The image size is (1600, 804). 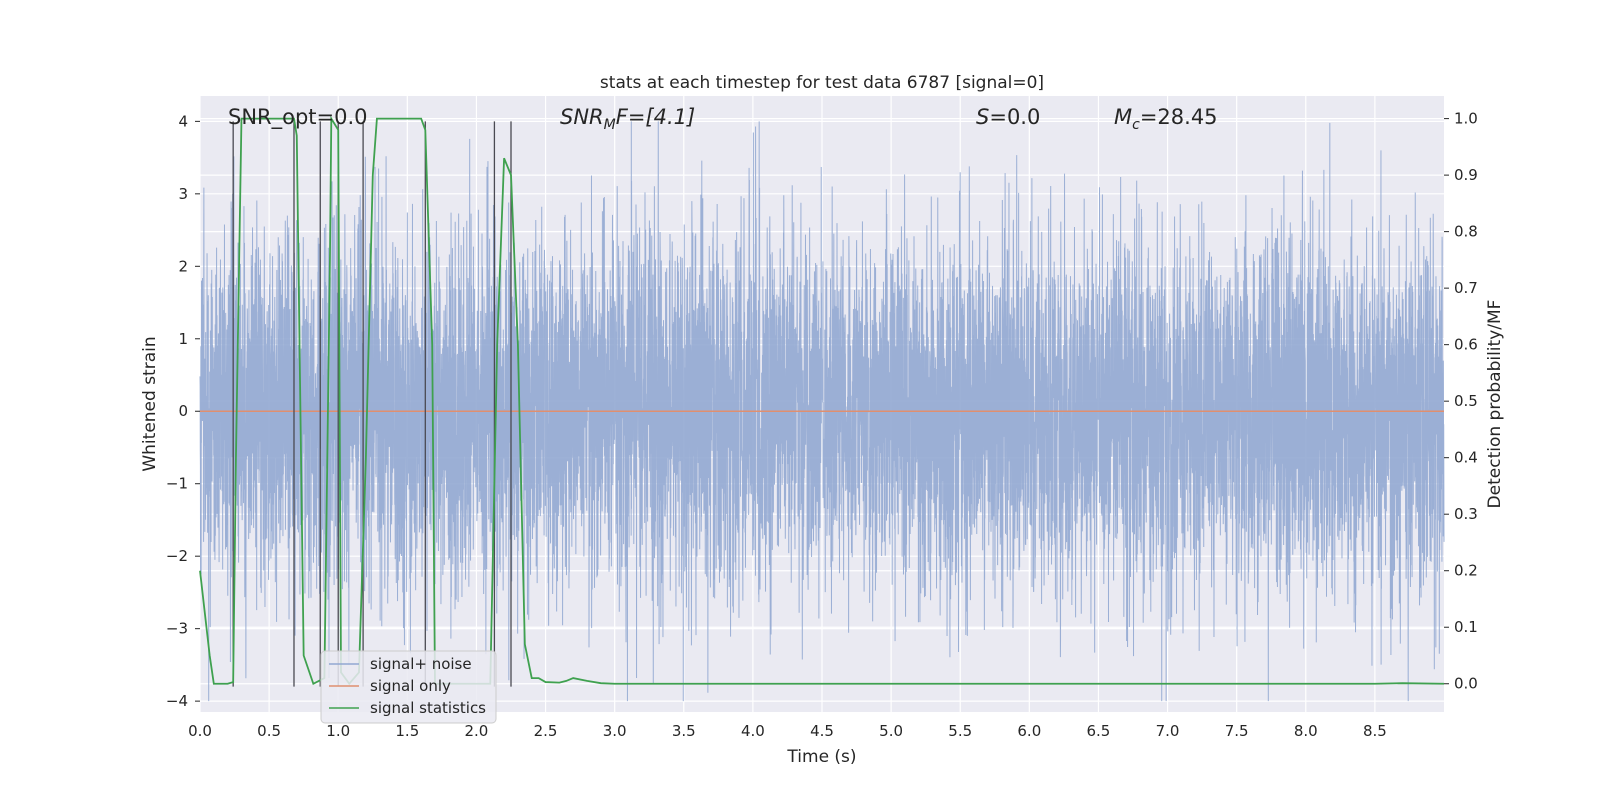 I want to click on y-tick-label: 1, so click(x=183, y=339).